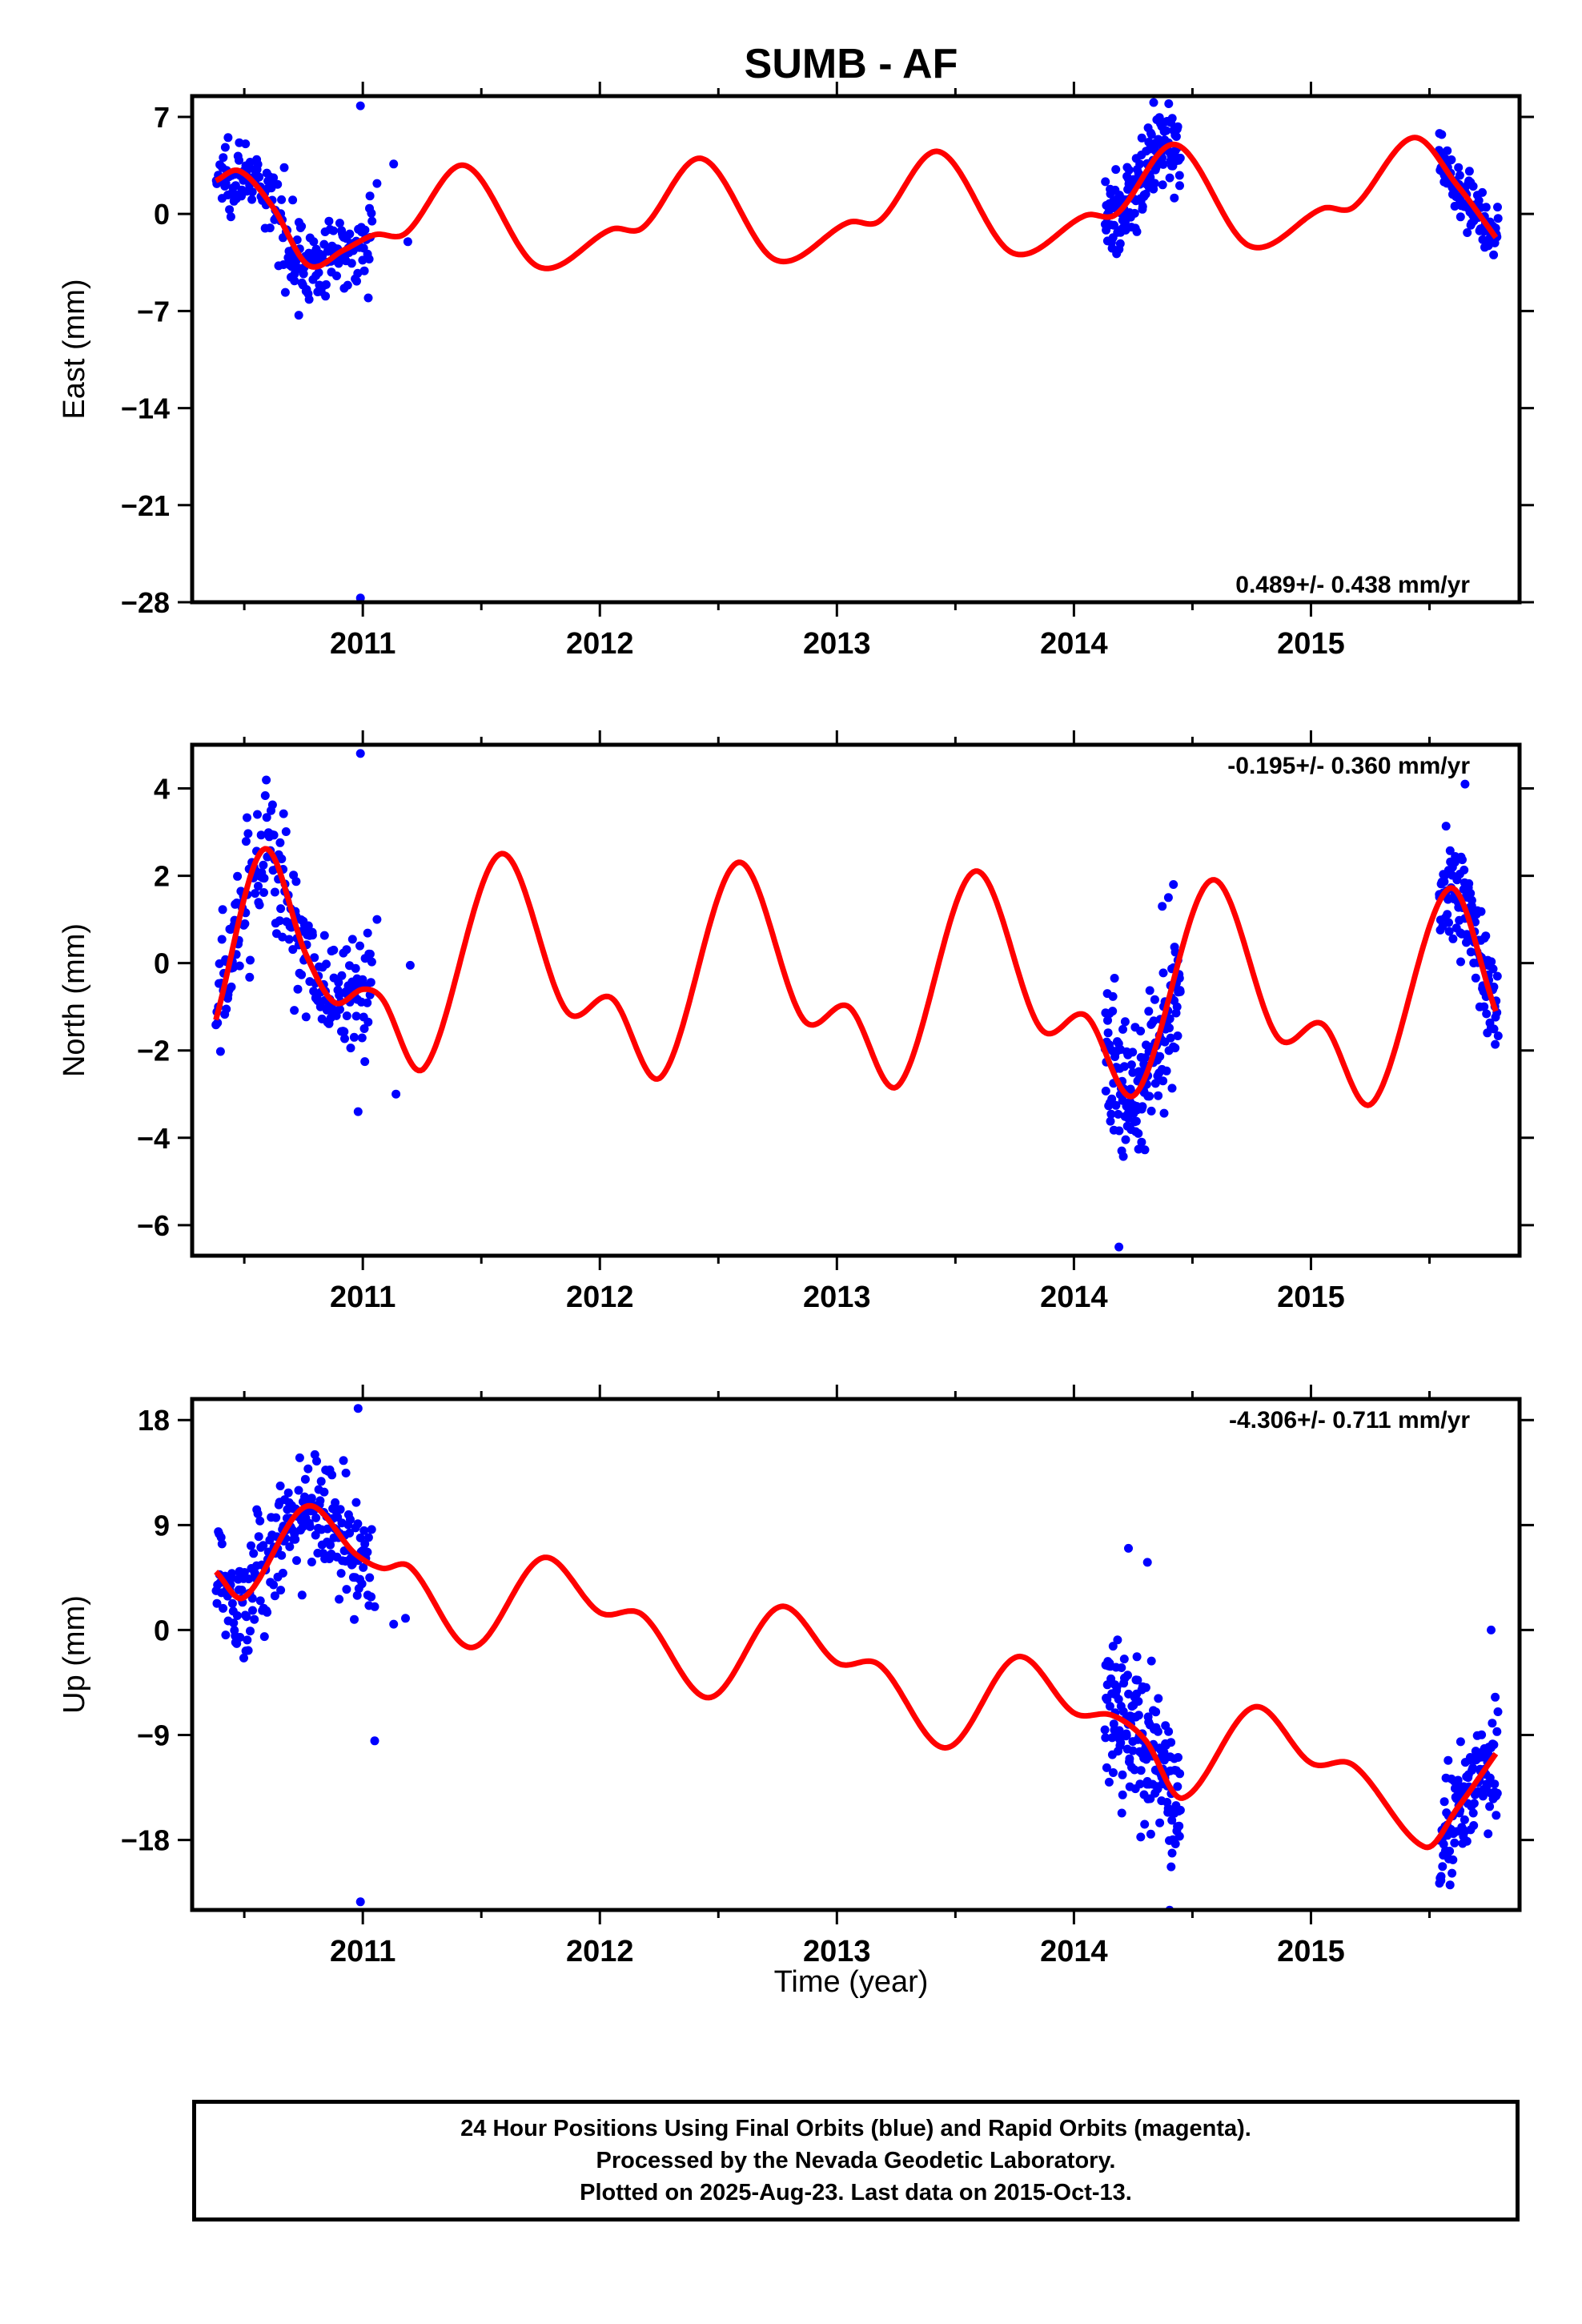 Image resolution: width=1582 pixels, height=2324 pixels. I want to click on east-x-tick-label: 2011, so click(363, 644).